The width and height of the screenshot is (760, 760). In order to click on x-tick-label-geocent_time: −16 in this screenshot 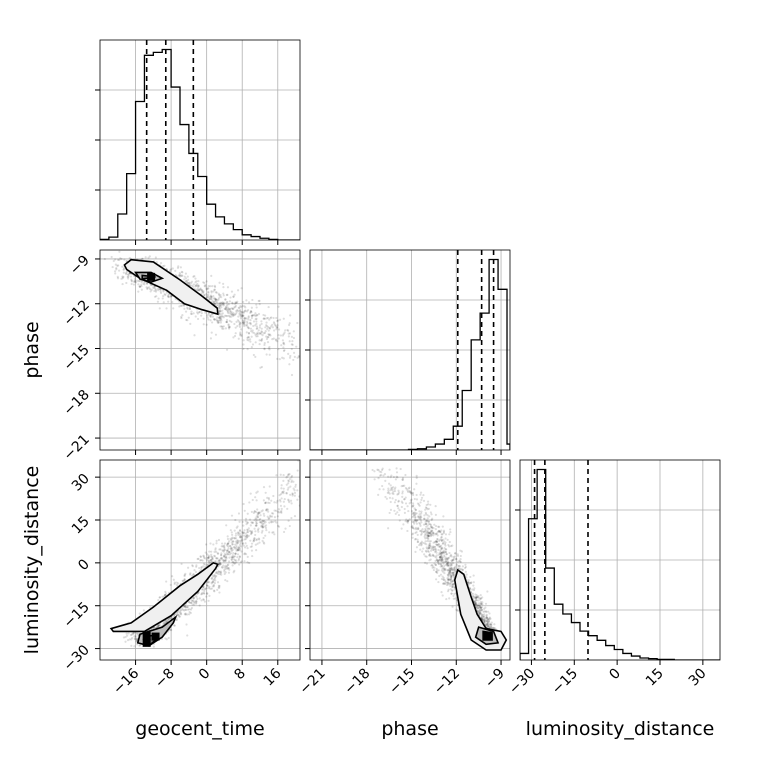, I will do `click(126, 681)`.